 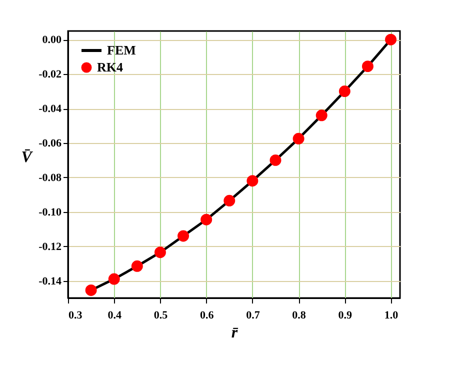 I want to click on y-axis-title: V̄, so click(x=27, y=157).